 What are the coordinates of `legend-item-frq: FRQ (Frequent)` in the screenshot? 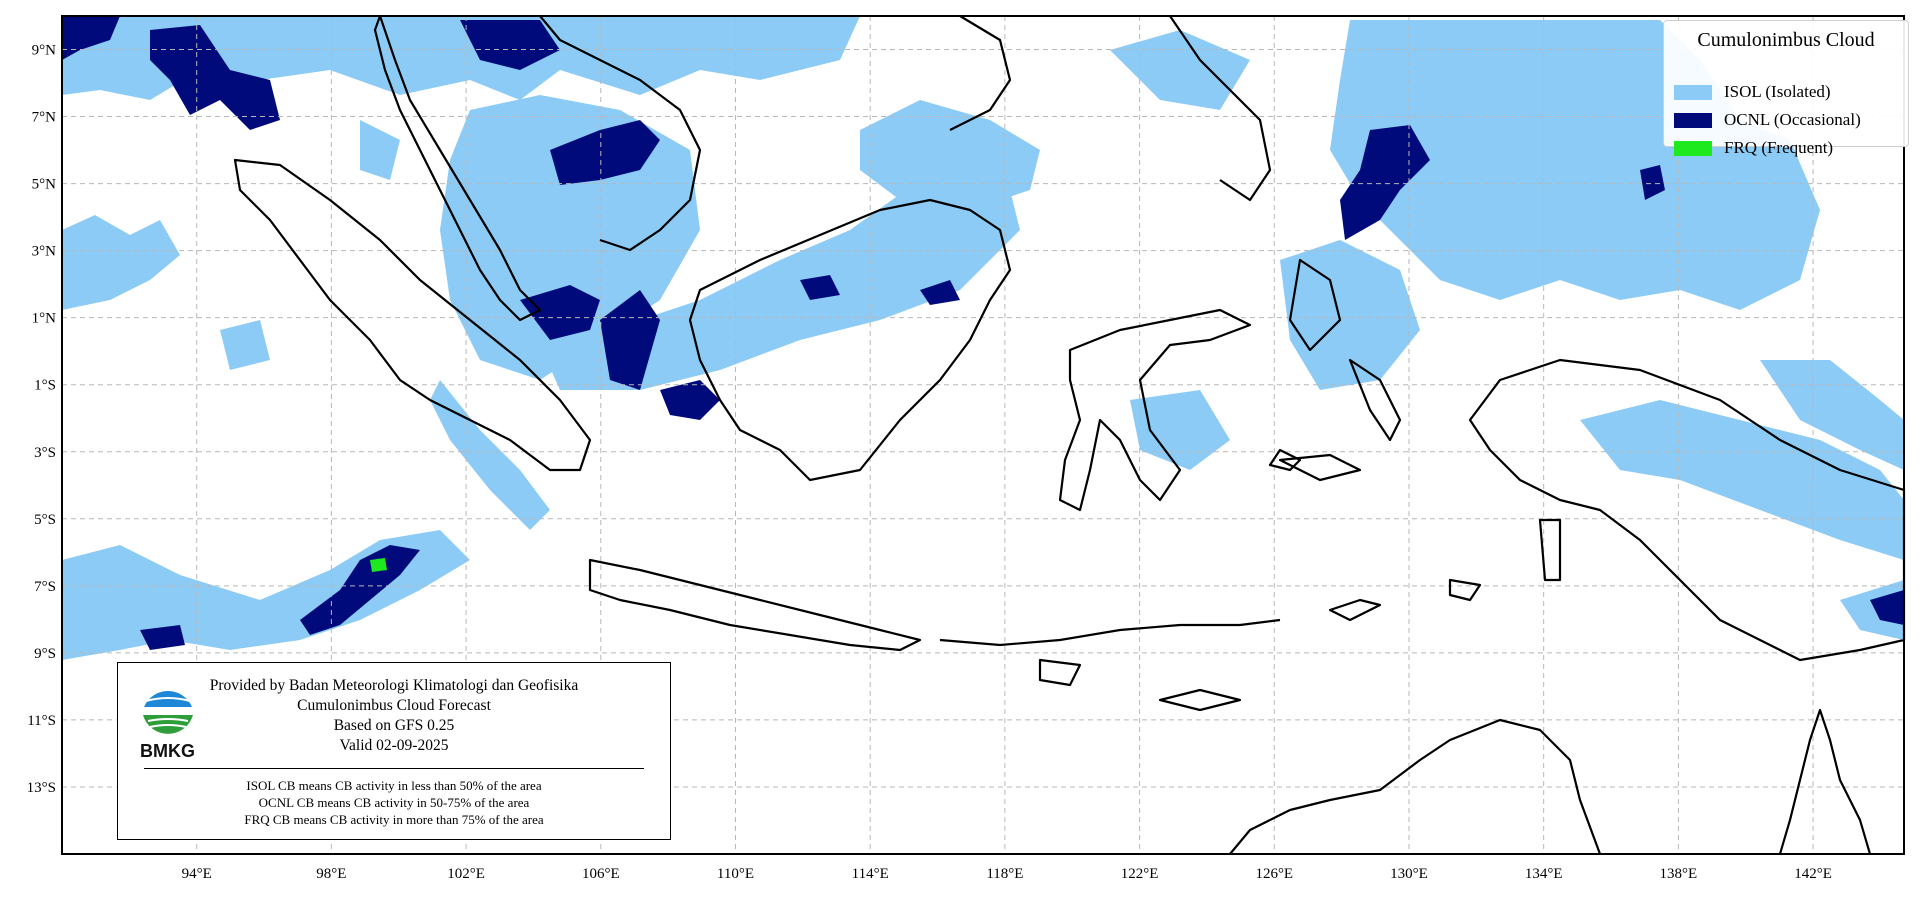 It's located at (1753, 148).